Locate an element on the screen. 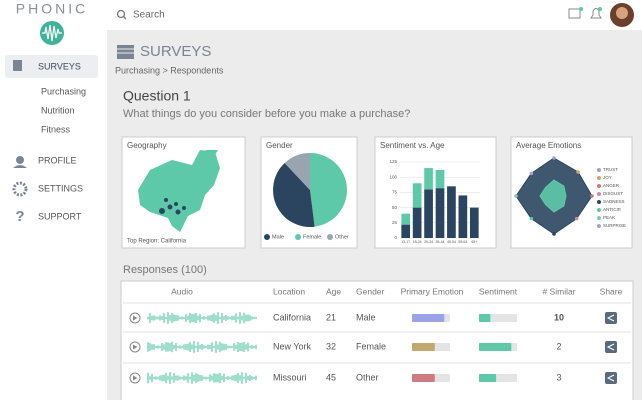  section-title: Responses (100) is located at coordinates (165, 270).